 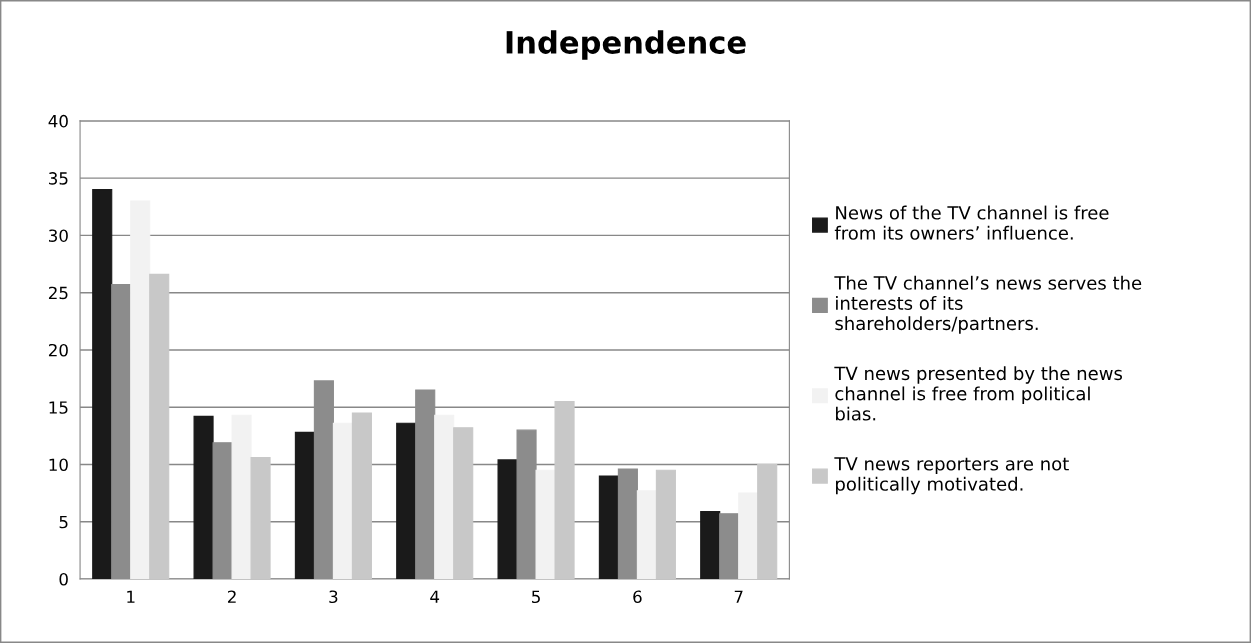 I want to click on x-tick-label: 5, so click(x=536, y=597).